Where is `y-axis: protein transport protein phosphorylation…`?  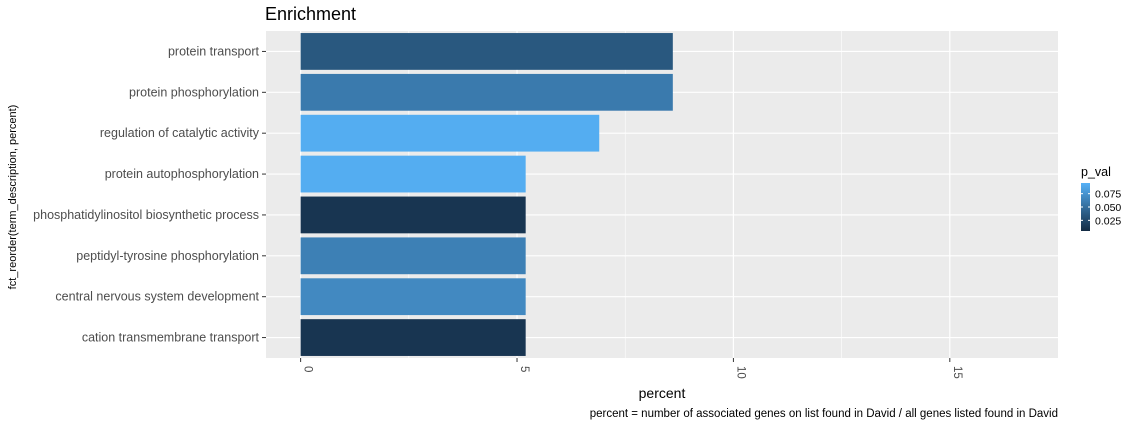
y-axis: protein transport protein phosphorylation… is located at coordinates (149, 194).